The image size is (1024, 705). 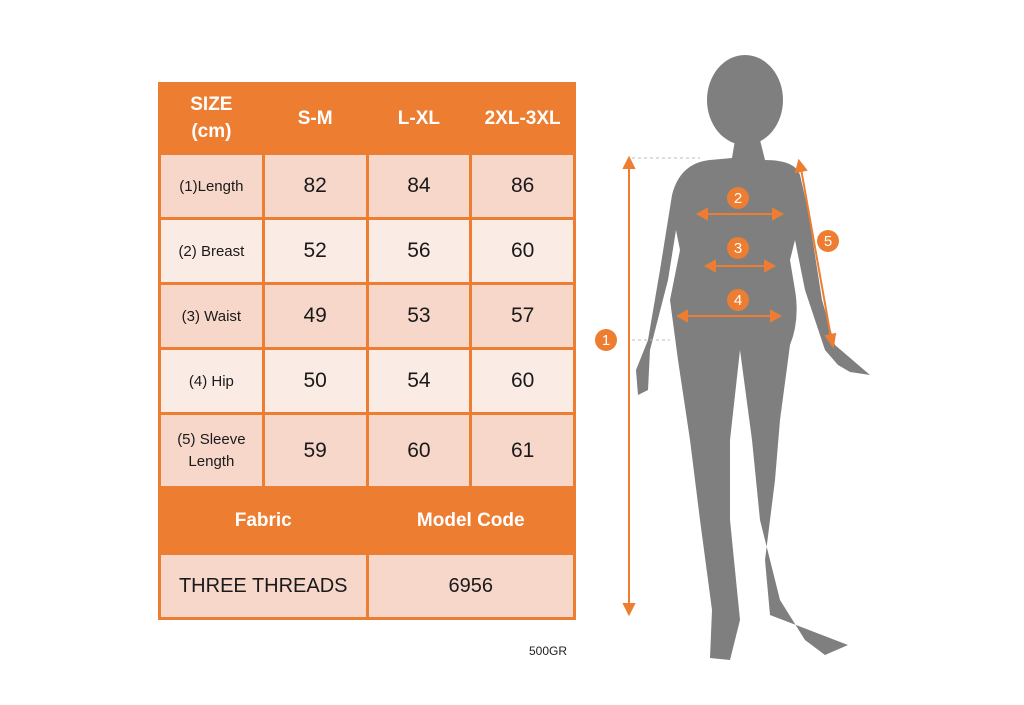 I want to click on header-row: SIZE (cm) S-M L-XL 2XL-3XL, so click(x=367, y=118).